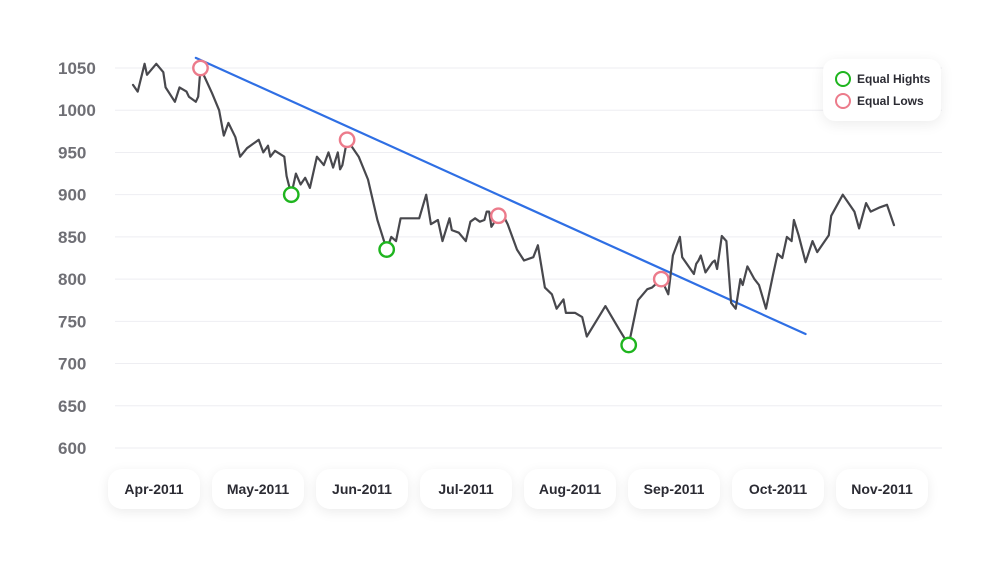 This screenshot has width=1000, height=568. Describe the element at coordinates (843, 79) in the screenshot. I see `equal-highs-circle-icon` at that location.